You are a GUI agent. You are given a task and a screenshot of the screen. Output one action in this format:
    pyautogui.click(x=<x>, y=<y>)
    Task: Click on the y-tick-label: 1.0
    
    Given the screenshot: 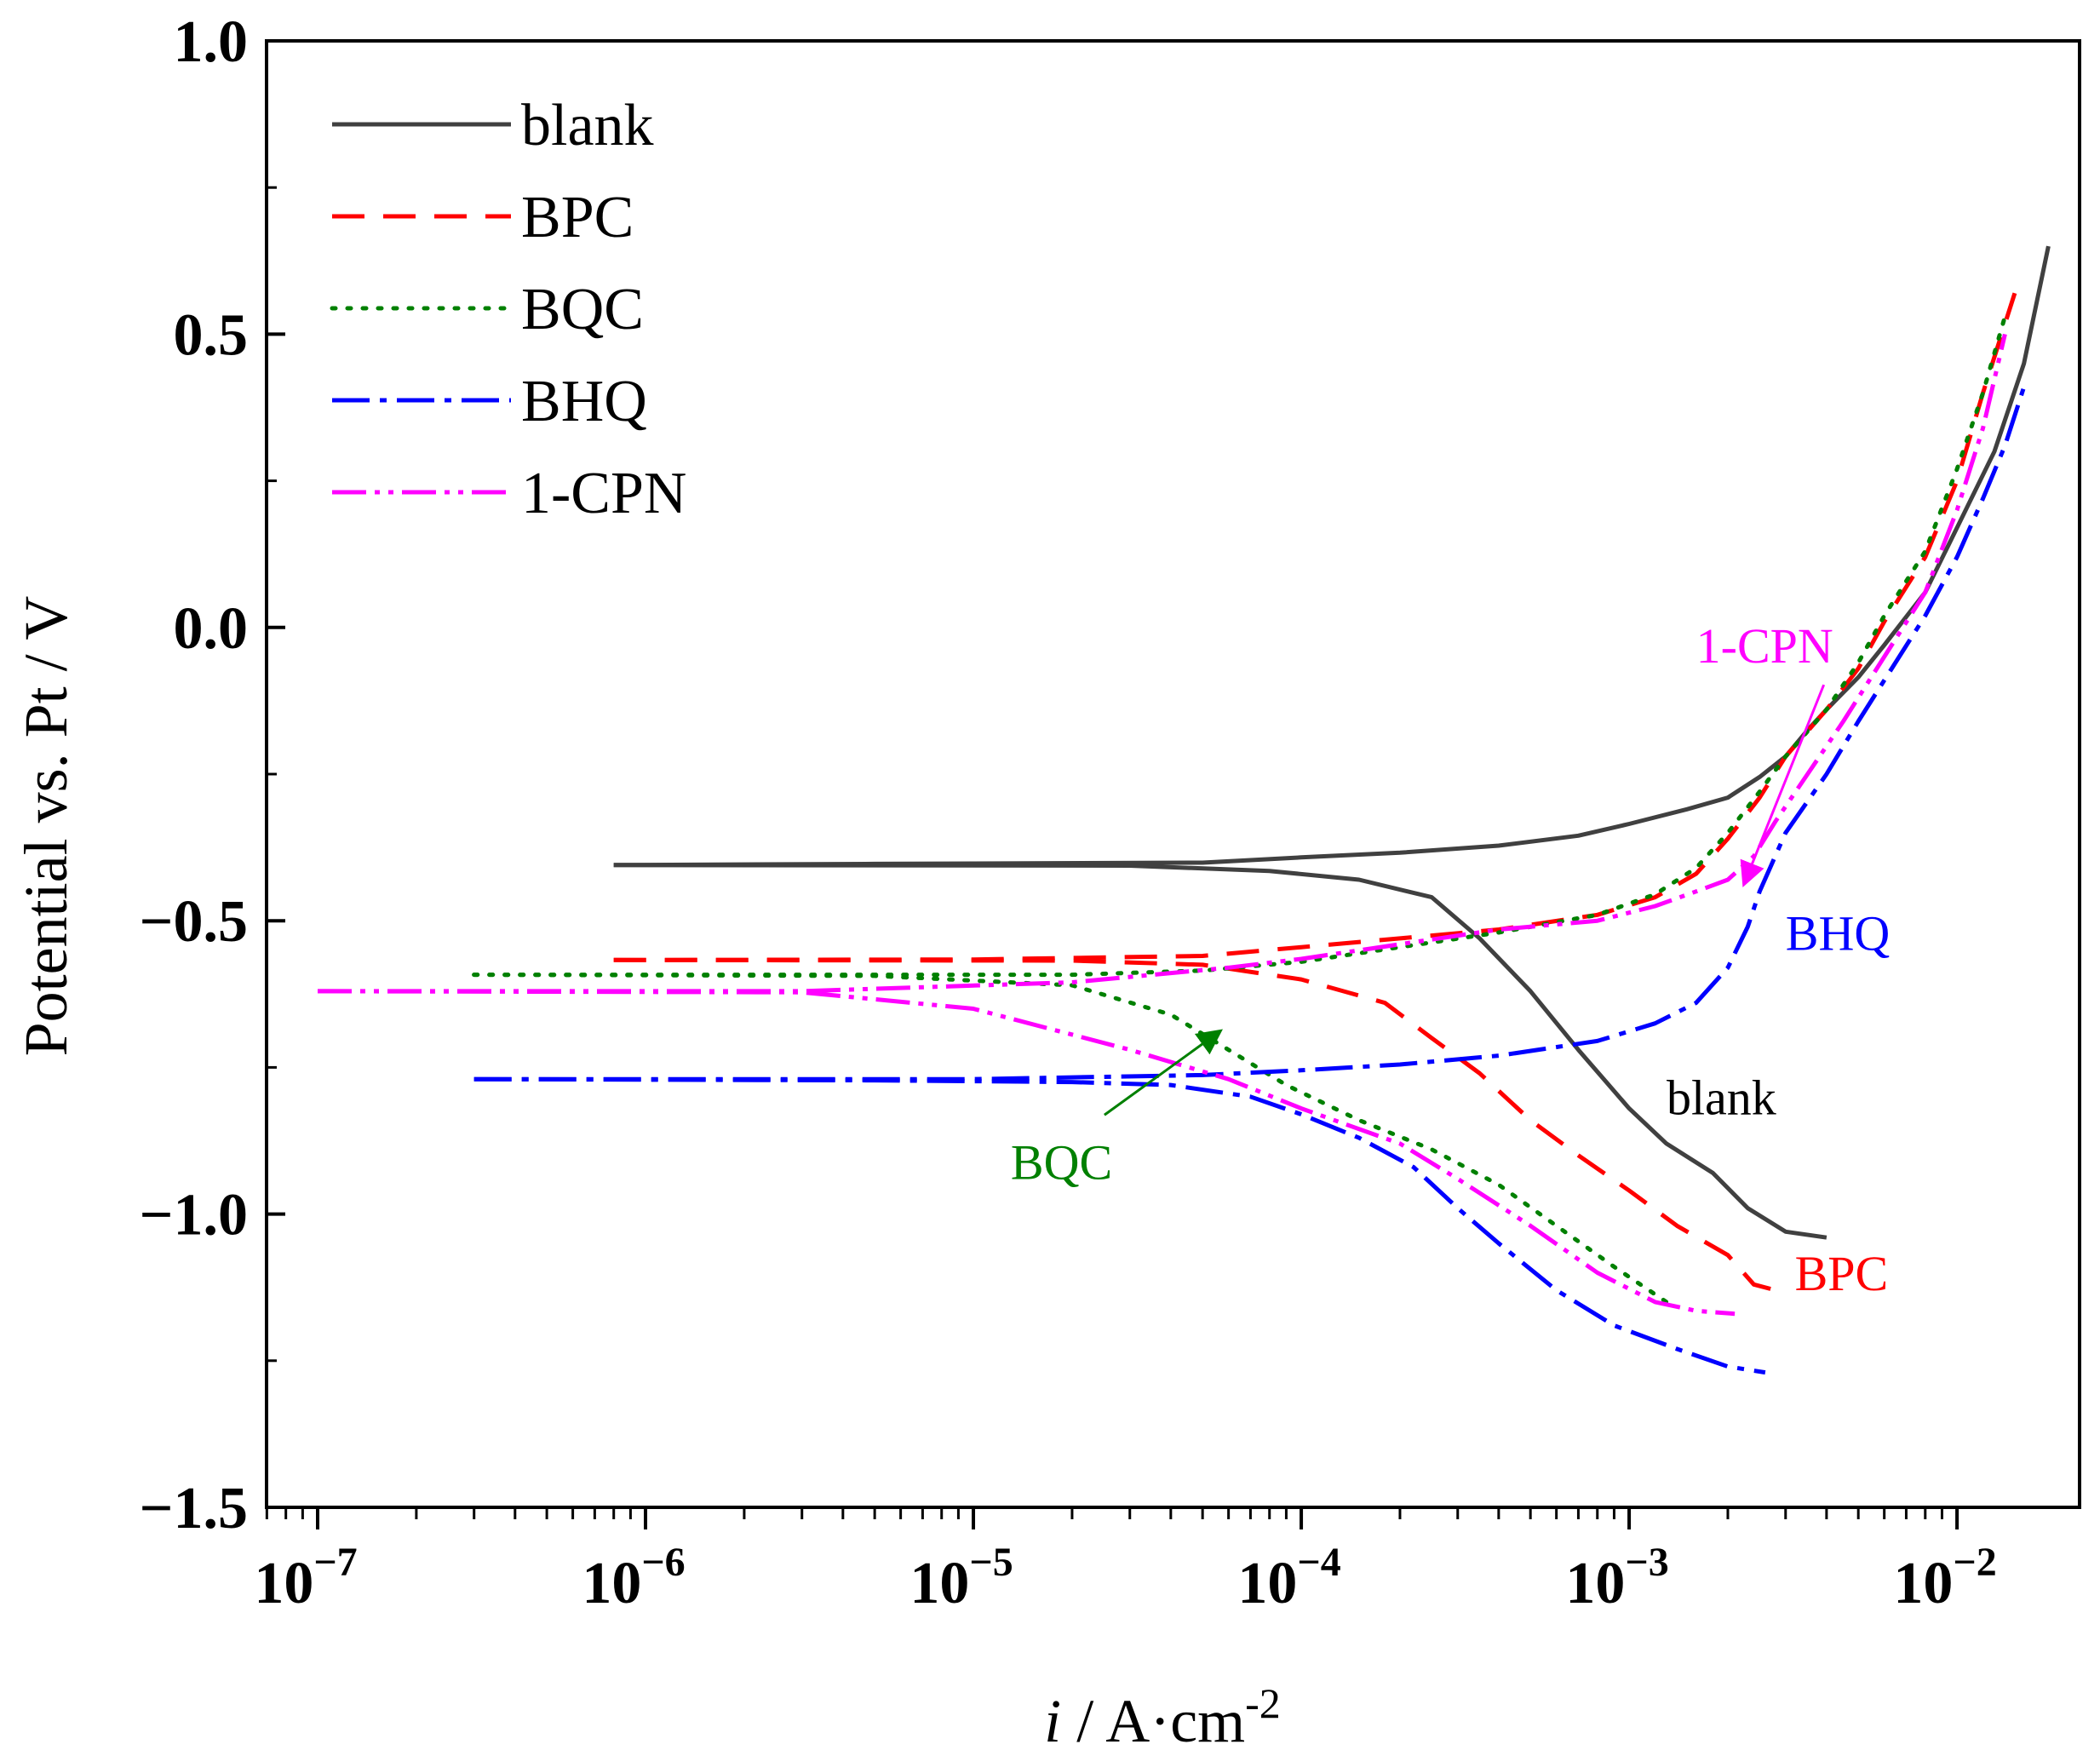 What is the action you would take?
    pyautogui.click(x=212, y=42)
    